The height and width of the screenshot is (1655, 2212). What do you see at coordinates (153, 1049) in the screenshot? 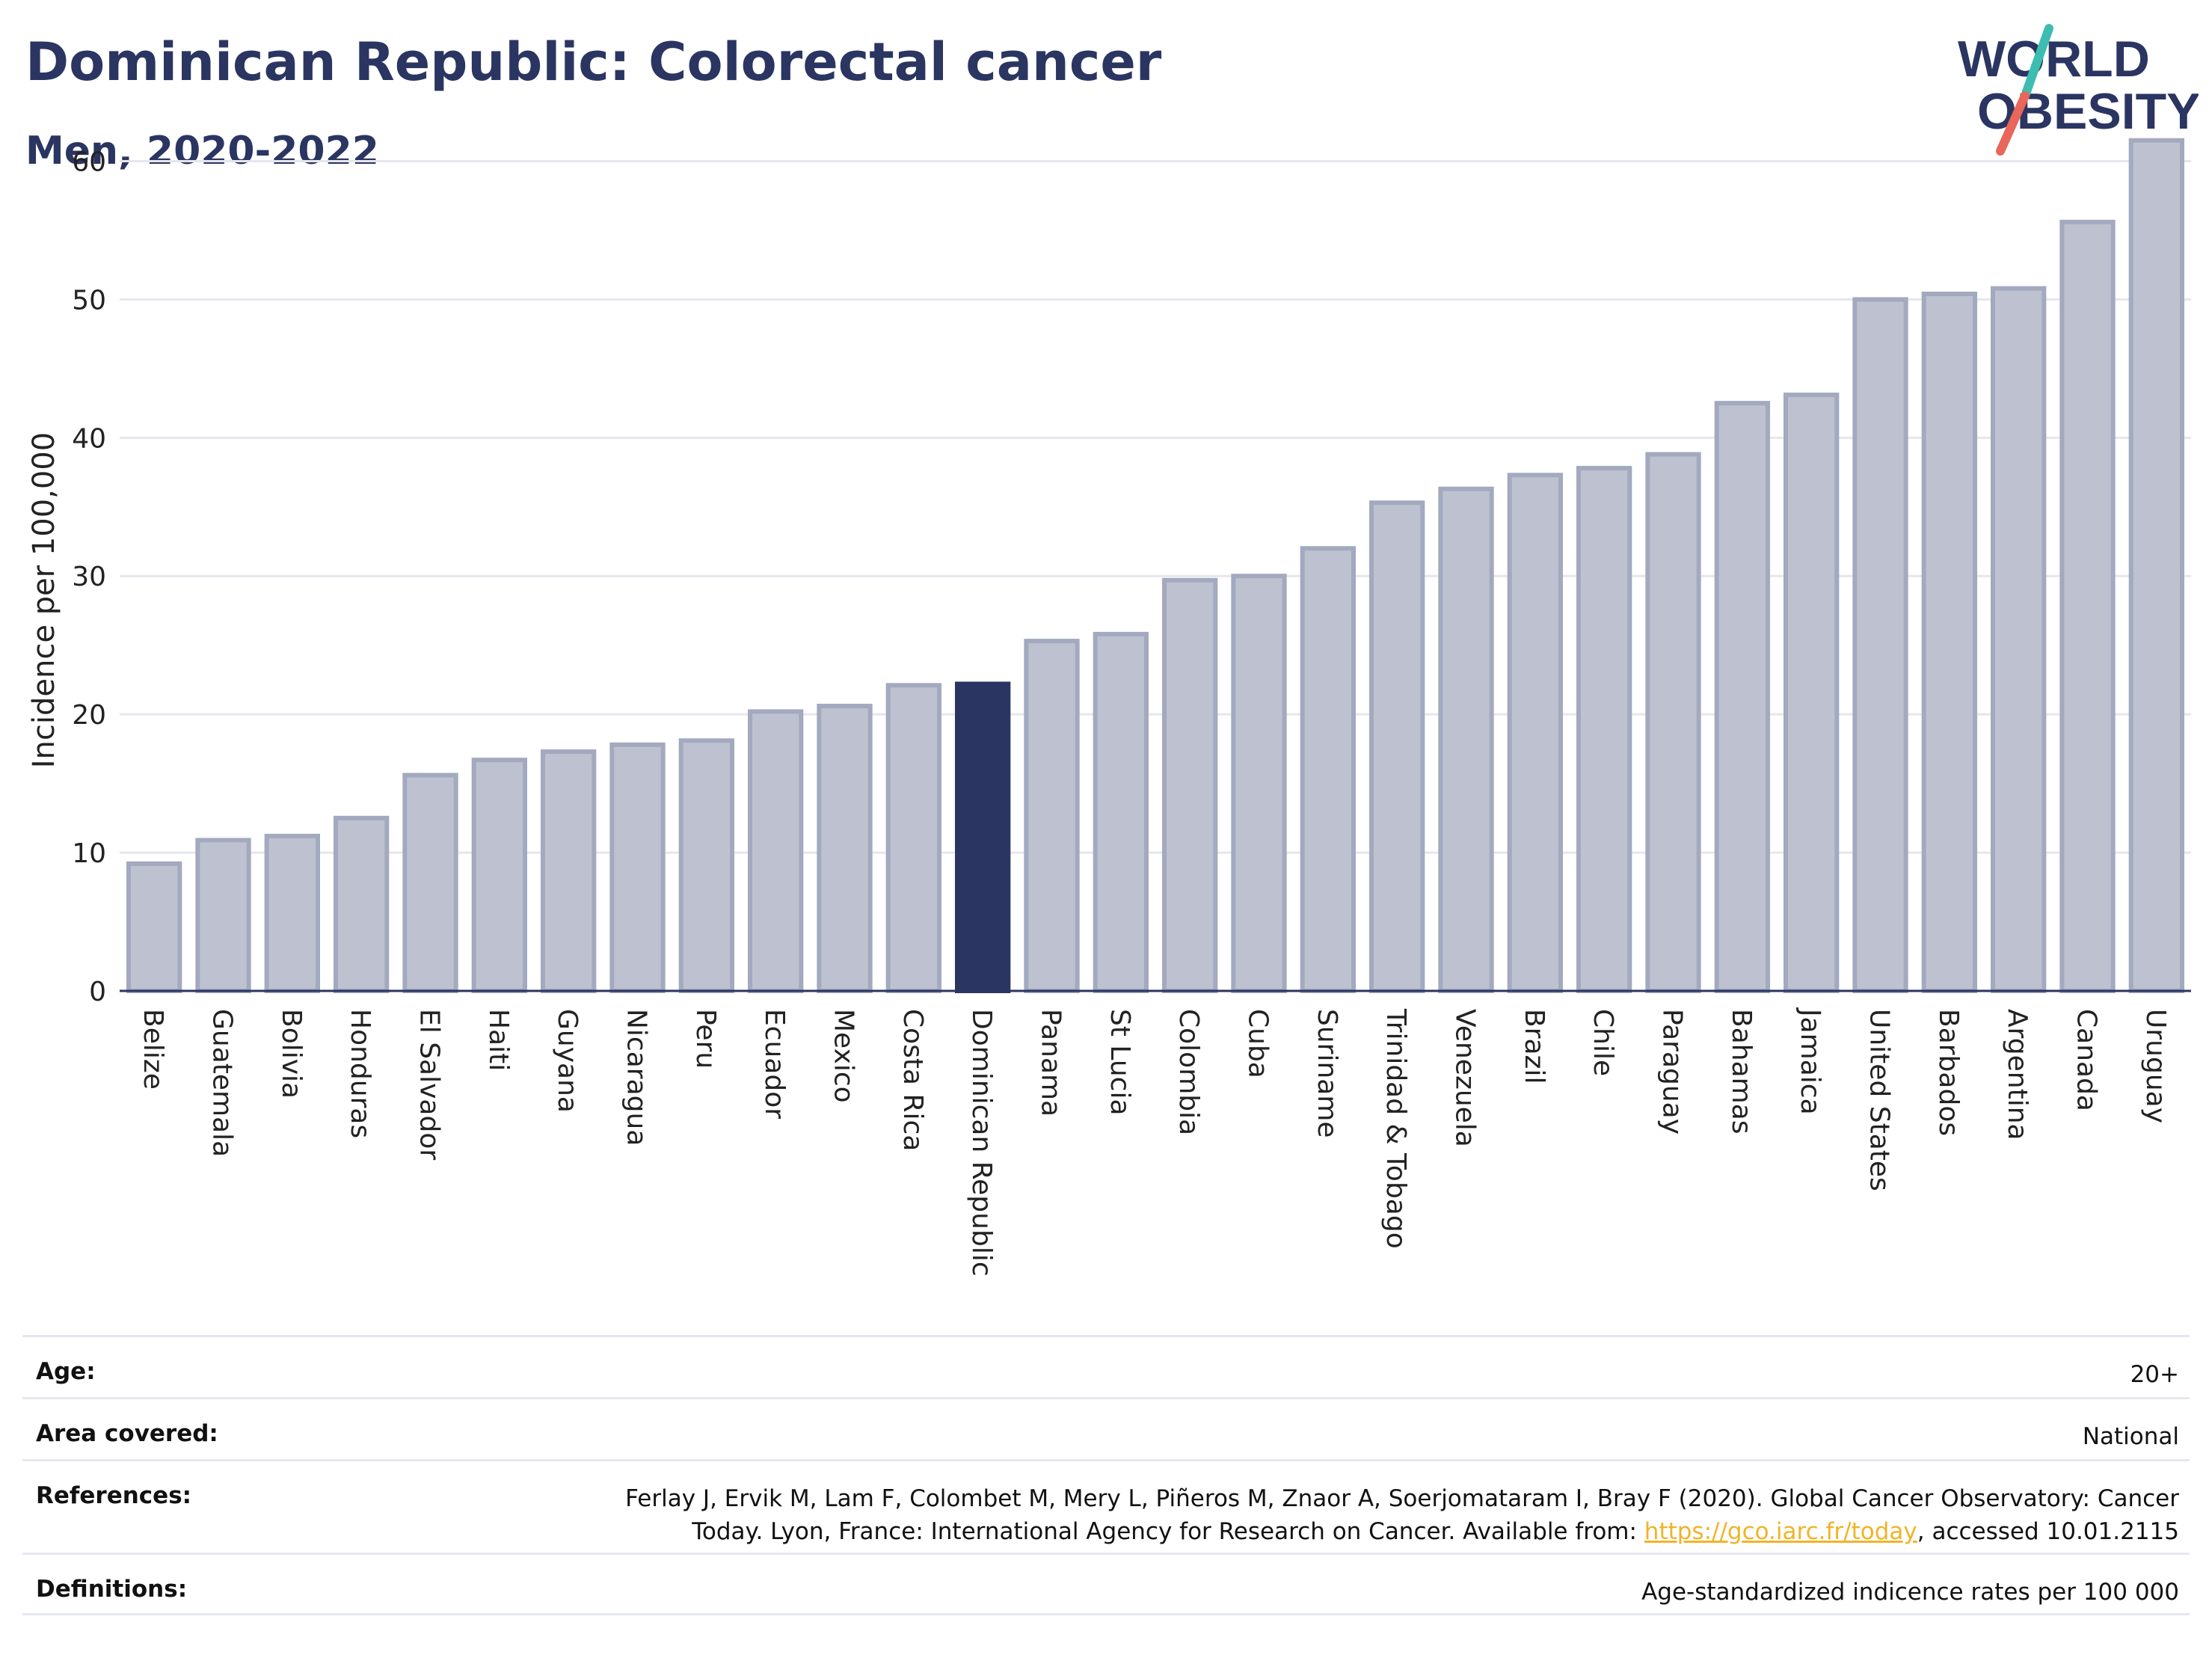
I see `x-tick-label: Belize` at bounding box center [153, 1049].